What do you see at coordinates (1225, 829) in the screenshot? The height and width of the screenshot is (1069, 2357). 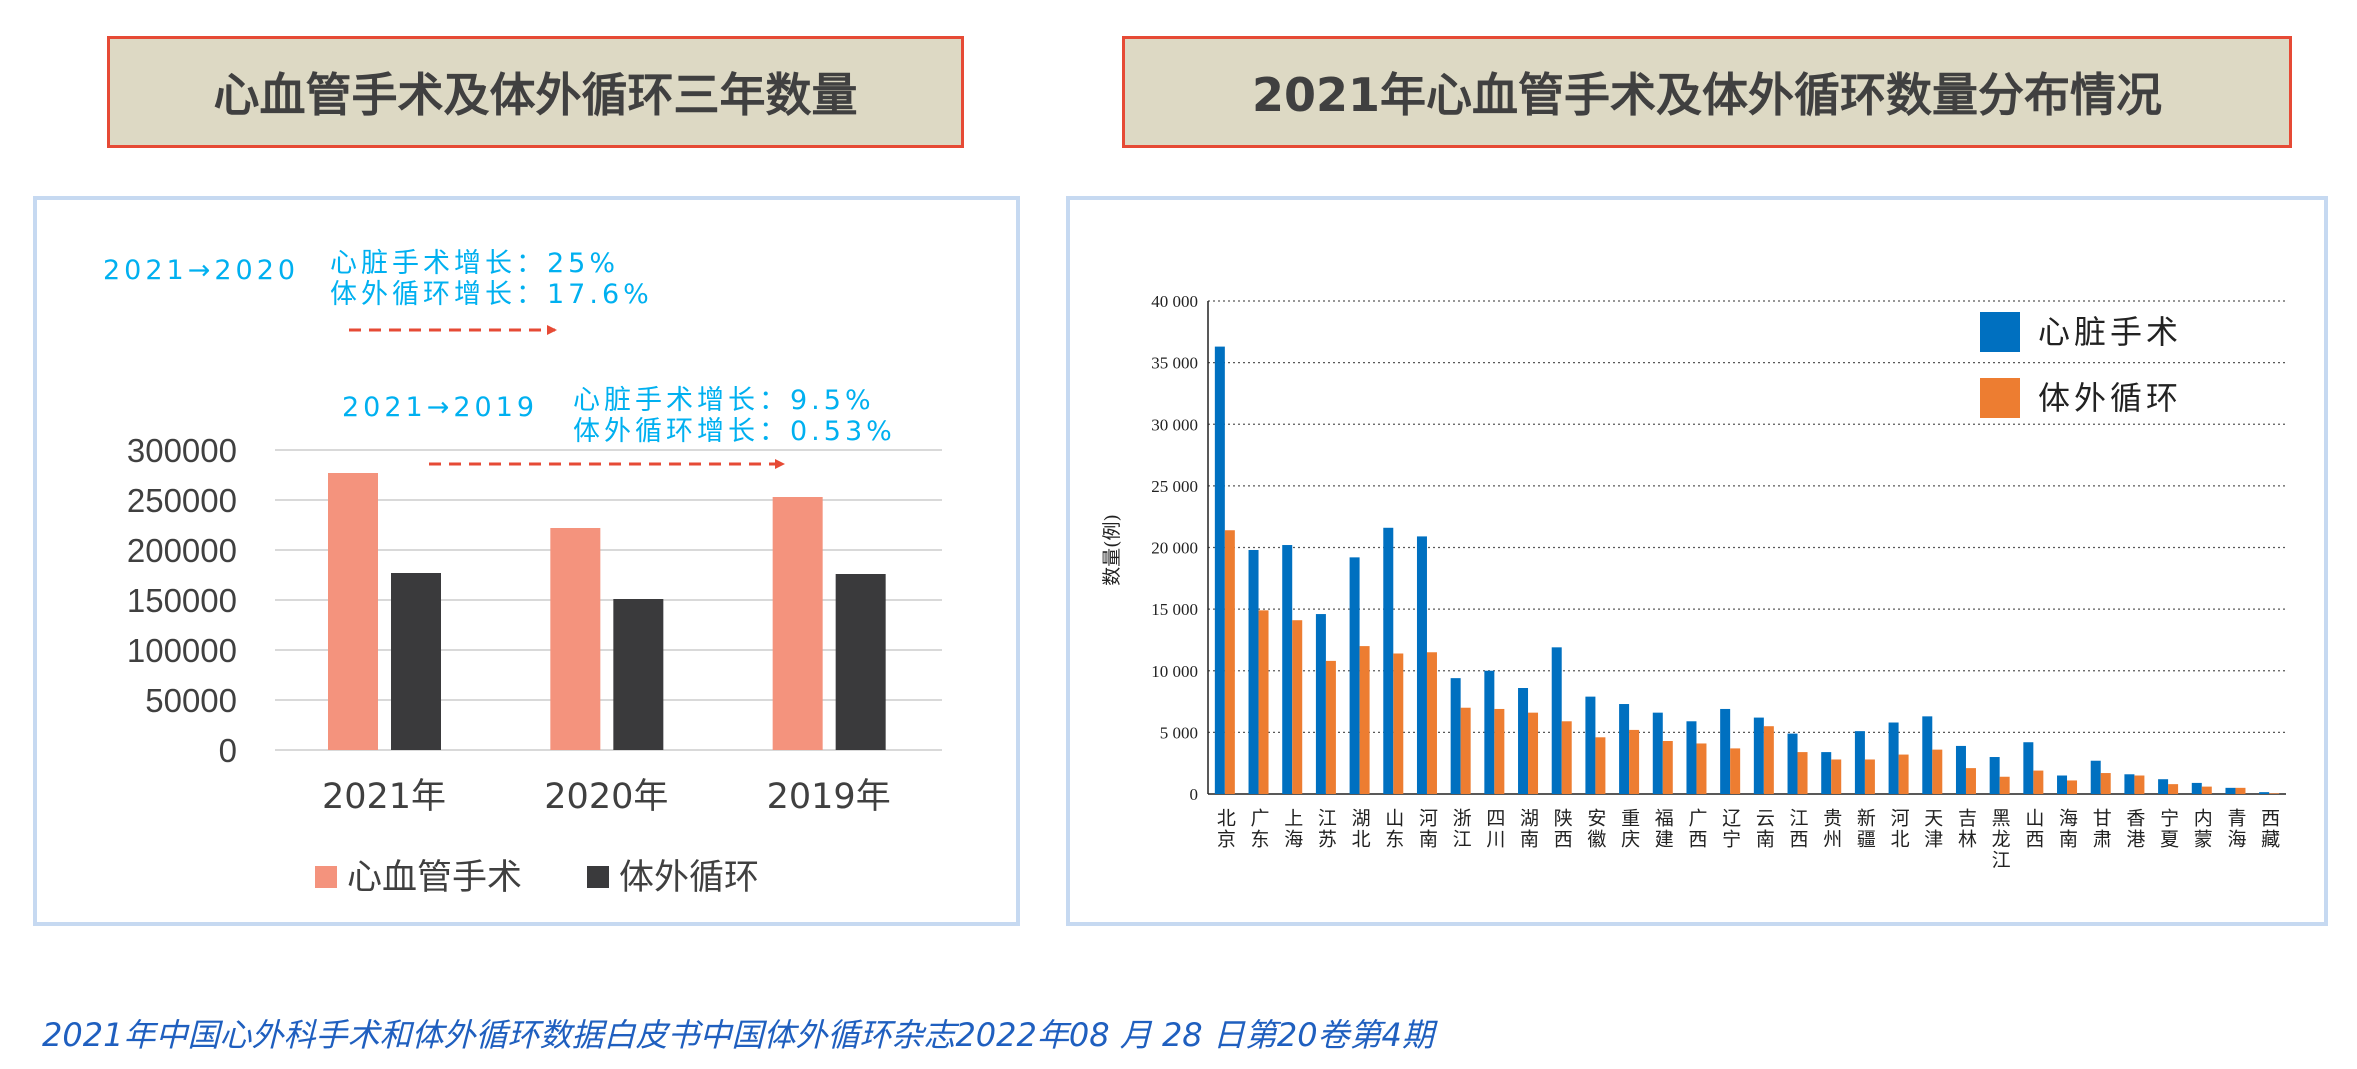 I see `right-x-tick-label: 北京` at bounding box center [1225, 829].